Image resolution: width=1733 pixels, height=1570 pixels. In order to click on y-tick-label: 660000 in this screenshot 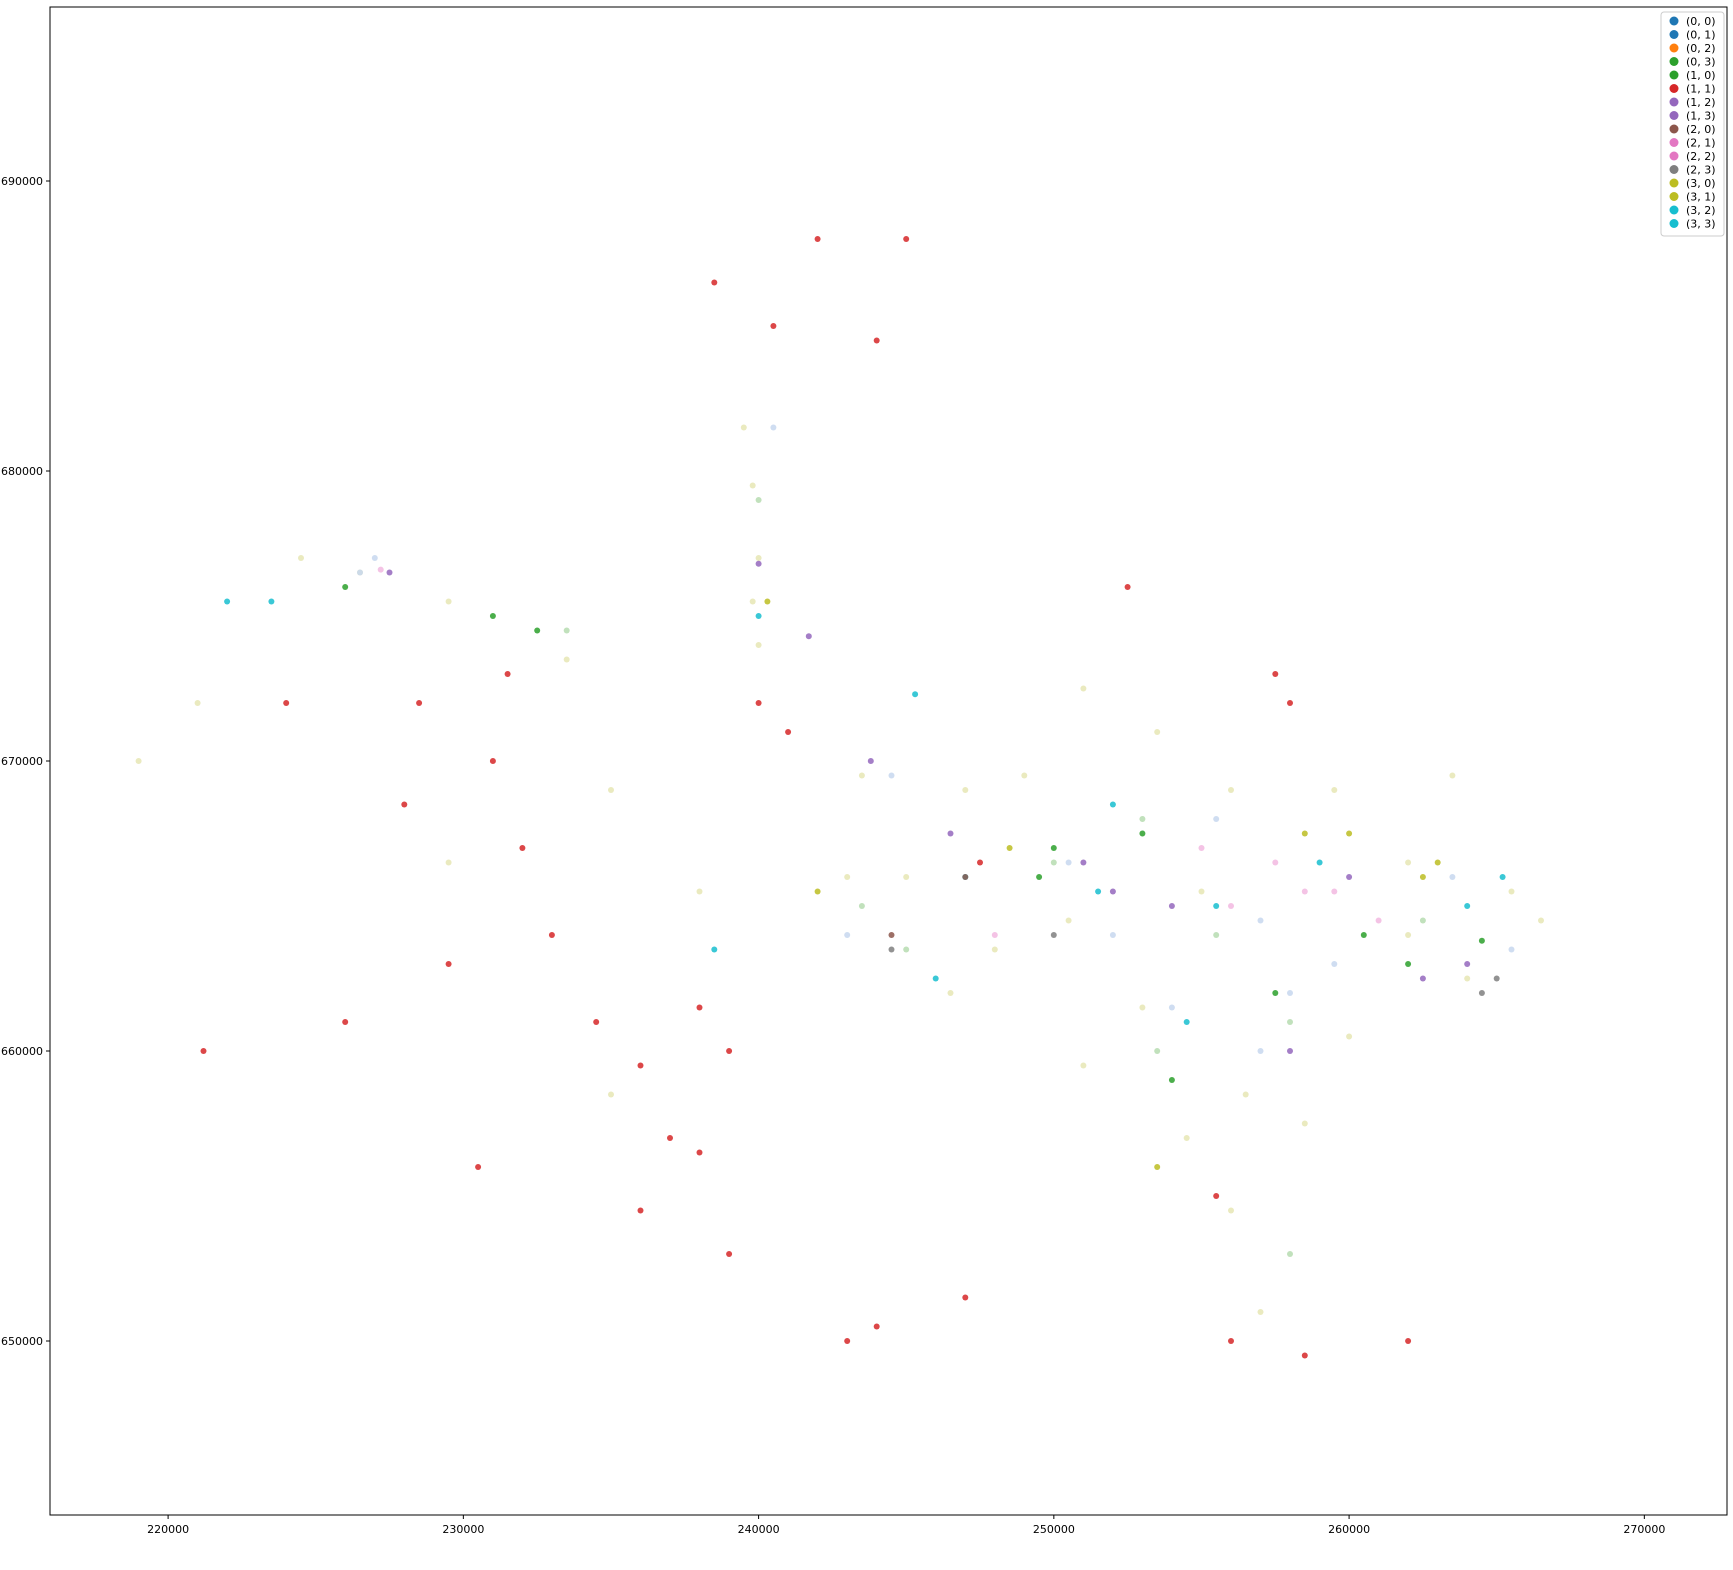, I will do `click(22, 1051)`.